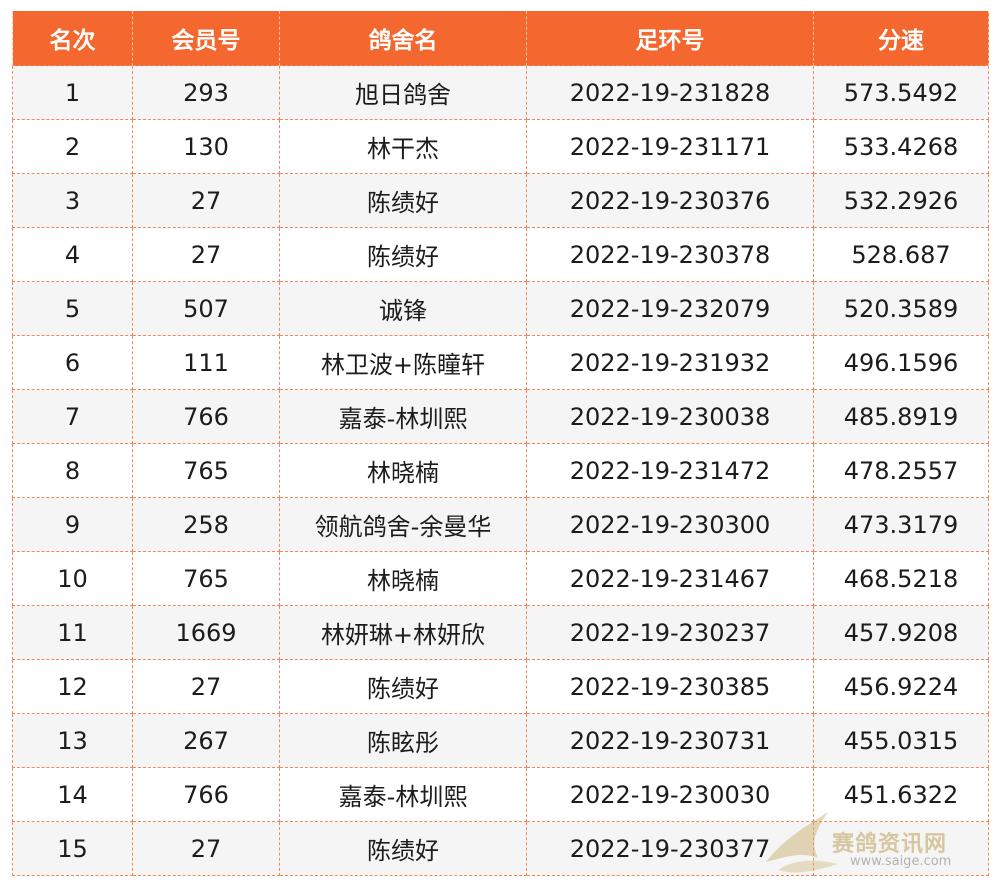 The height and width of the screenshot is (893, 1000). Describe the element at coordinates (670, 308) in the screenshot. I see `ring-no-cell: 2022-19-232079` at that location.